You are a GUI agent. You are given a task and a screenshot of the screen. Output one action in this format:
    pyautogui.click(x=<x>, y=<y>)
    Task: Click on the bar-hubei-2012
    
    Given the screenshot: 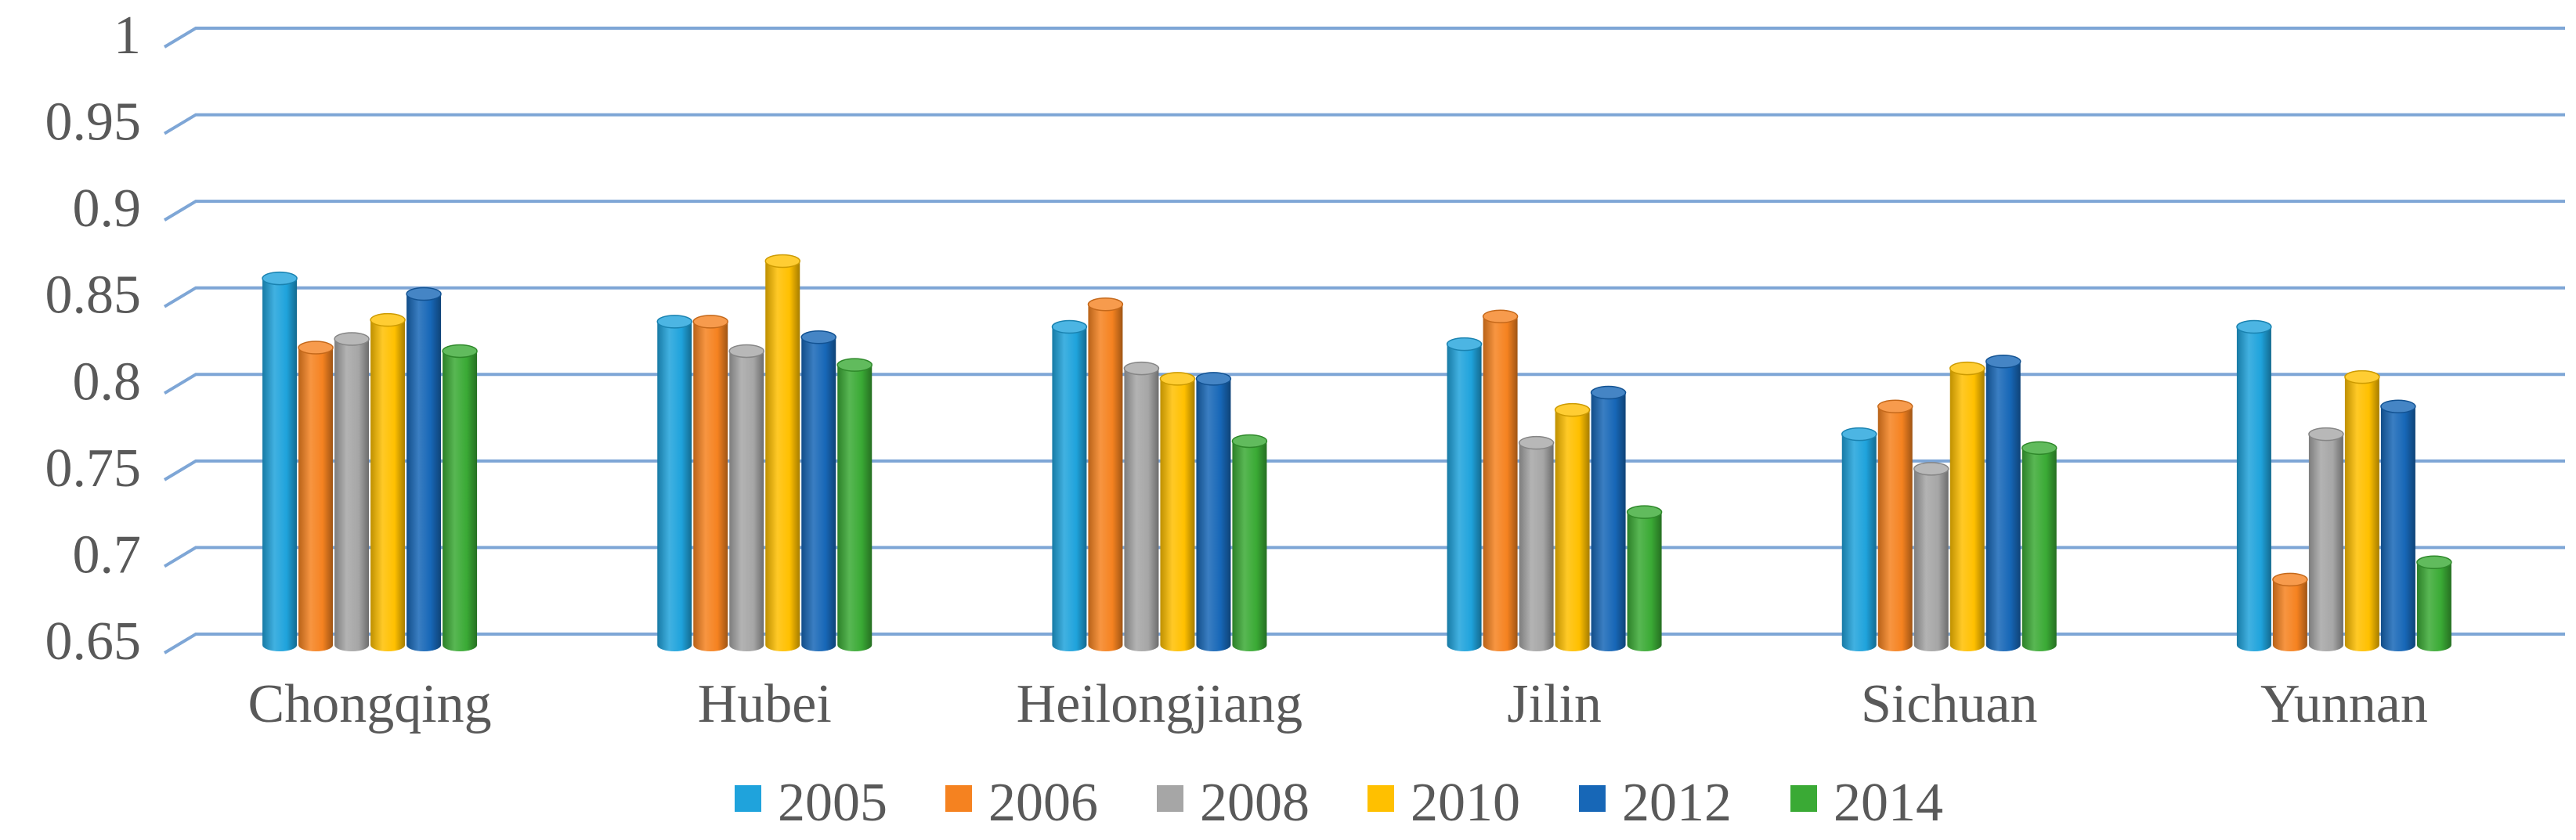 What is the action you would take?
    pyautogui.click(x=818, y=490)
    